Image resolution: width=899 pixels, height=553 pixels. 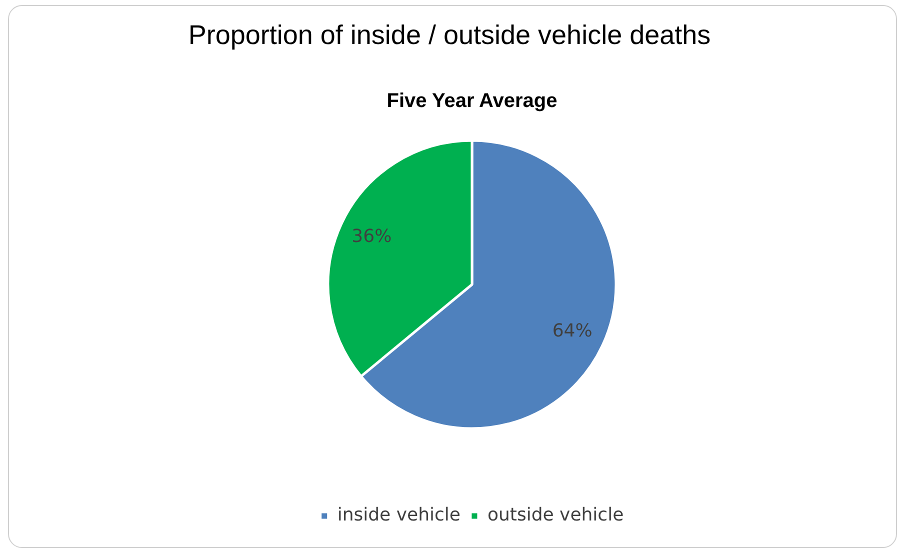 What do you see at coordinates (449, 35) in the screenshot?
I see `chart-title: Proportion of inside / outside vehicle deaths` at bounding box center [449, 35].